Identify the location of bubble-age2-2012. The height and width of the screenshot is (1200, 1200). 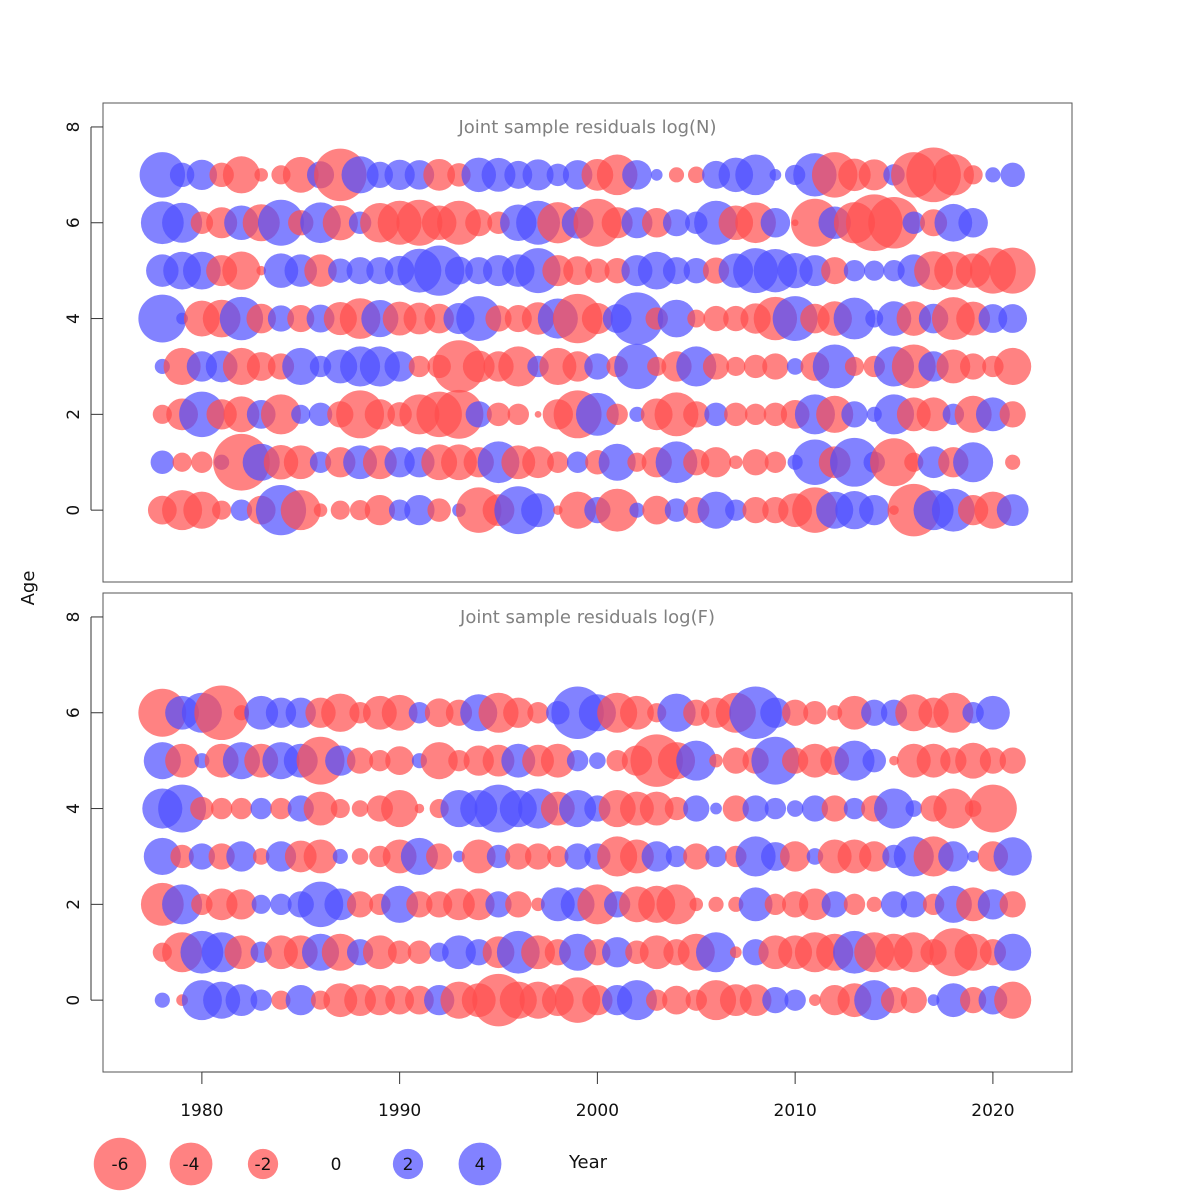
(835, 414).